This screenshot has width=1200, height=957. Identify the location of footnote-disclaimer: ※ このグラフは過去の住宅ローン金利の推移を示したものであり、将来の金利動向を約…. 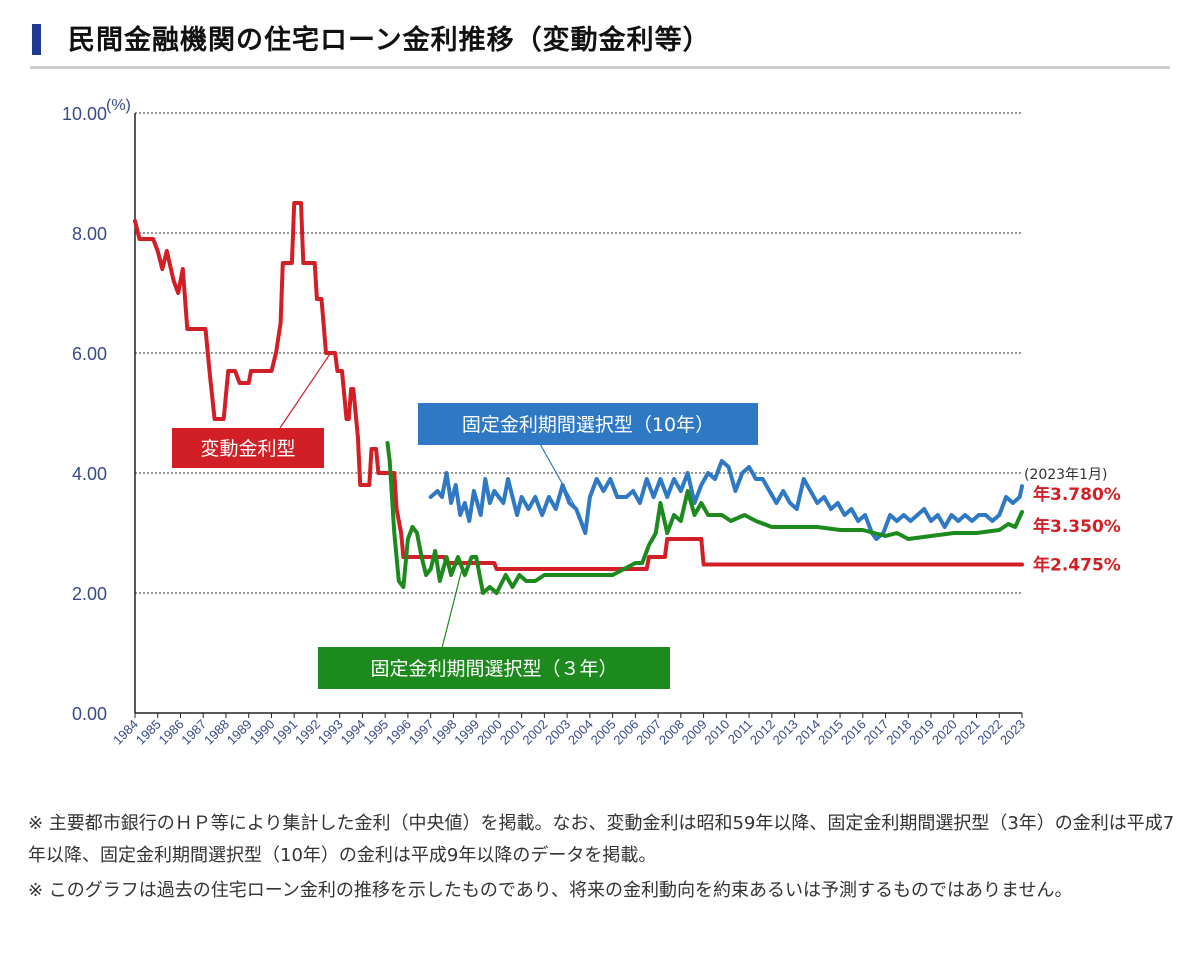
(550, 890).